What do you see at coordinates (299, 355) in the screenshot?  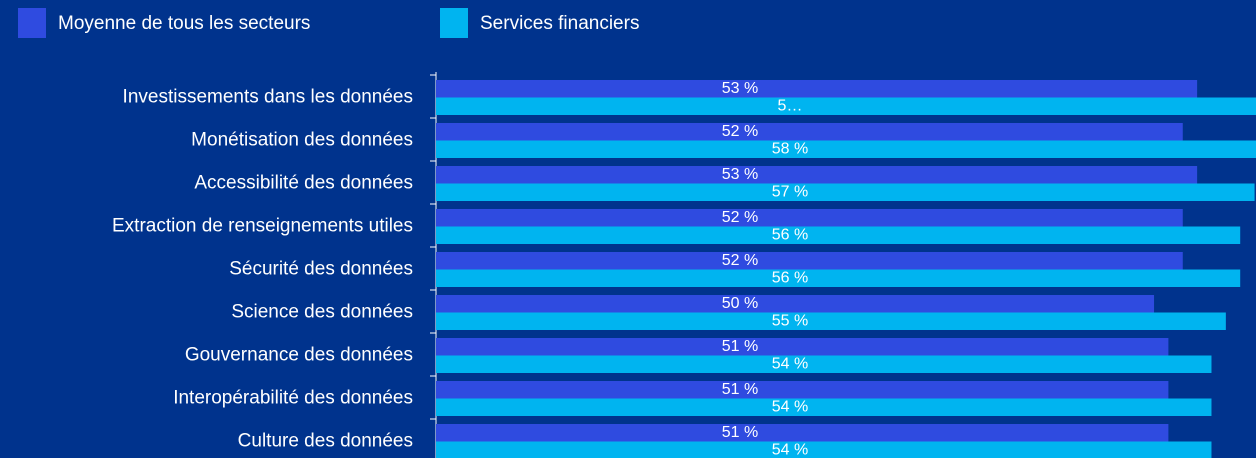 I see `category-label: Gouvernance des données` at bounding box center [299, 355].